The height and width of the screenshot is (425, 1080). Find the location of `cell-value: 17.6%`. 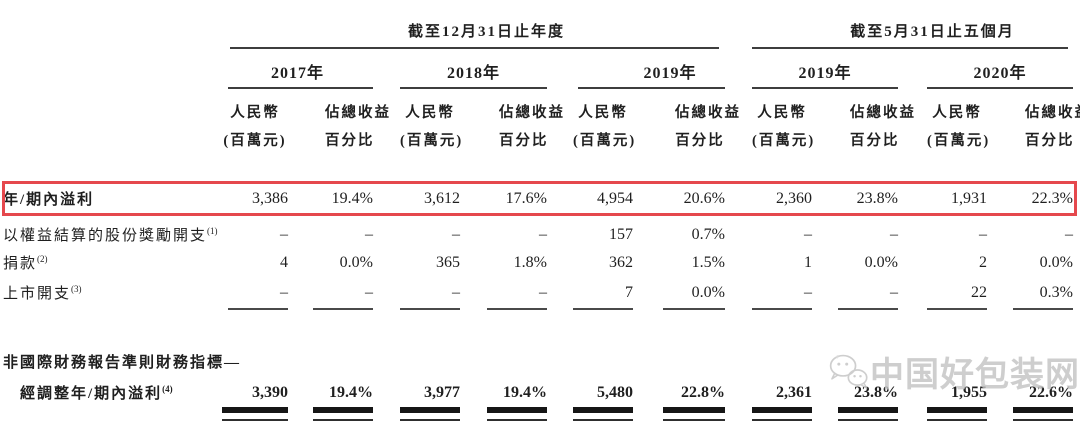

cell-value: 17.6% is located at coordinates (526, 198).